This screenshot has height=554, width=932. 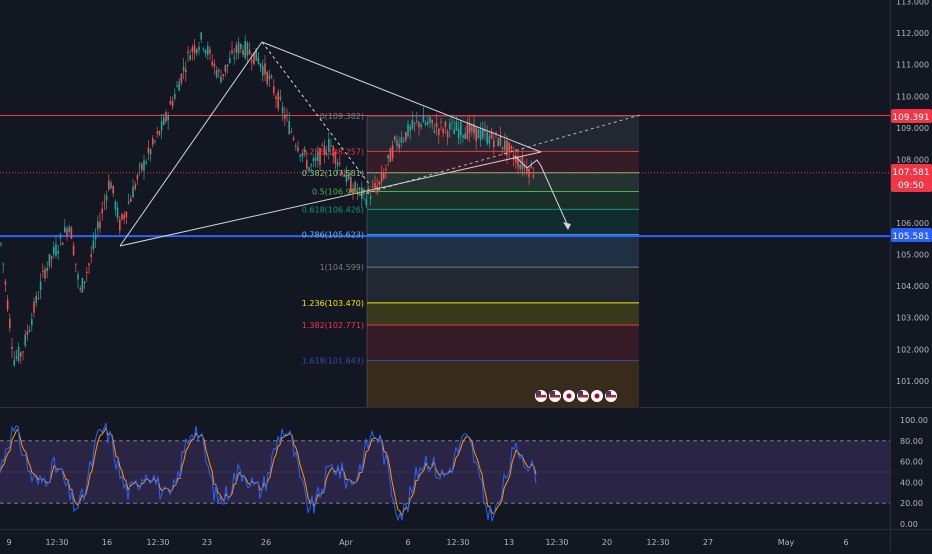 I want to click on dashed-extension-line, so click(x=500, y=155).